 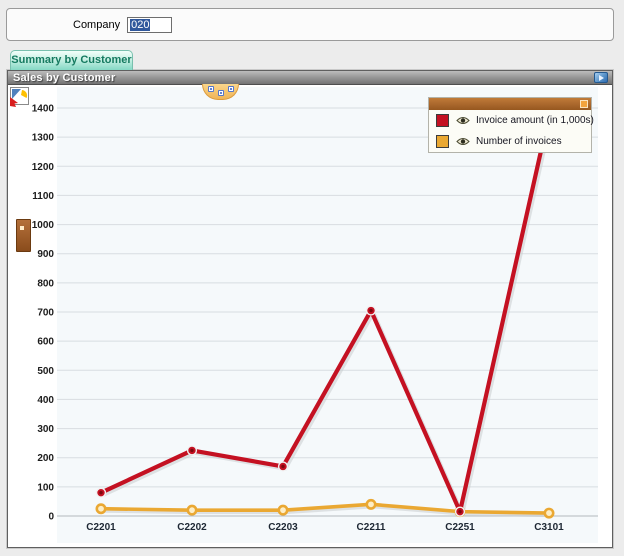 What do you see at coordinates (45, 283) in the screenshot?
I see `svg-text: 800` at bounding box center [45, 283].